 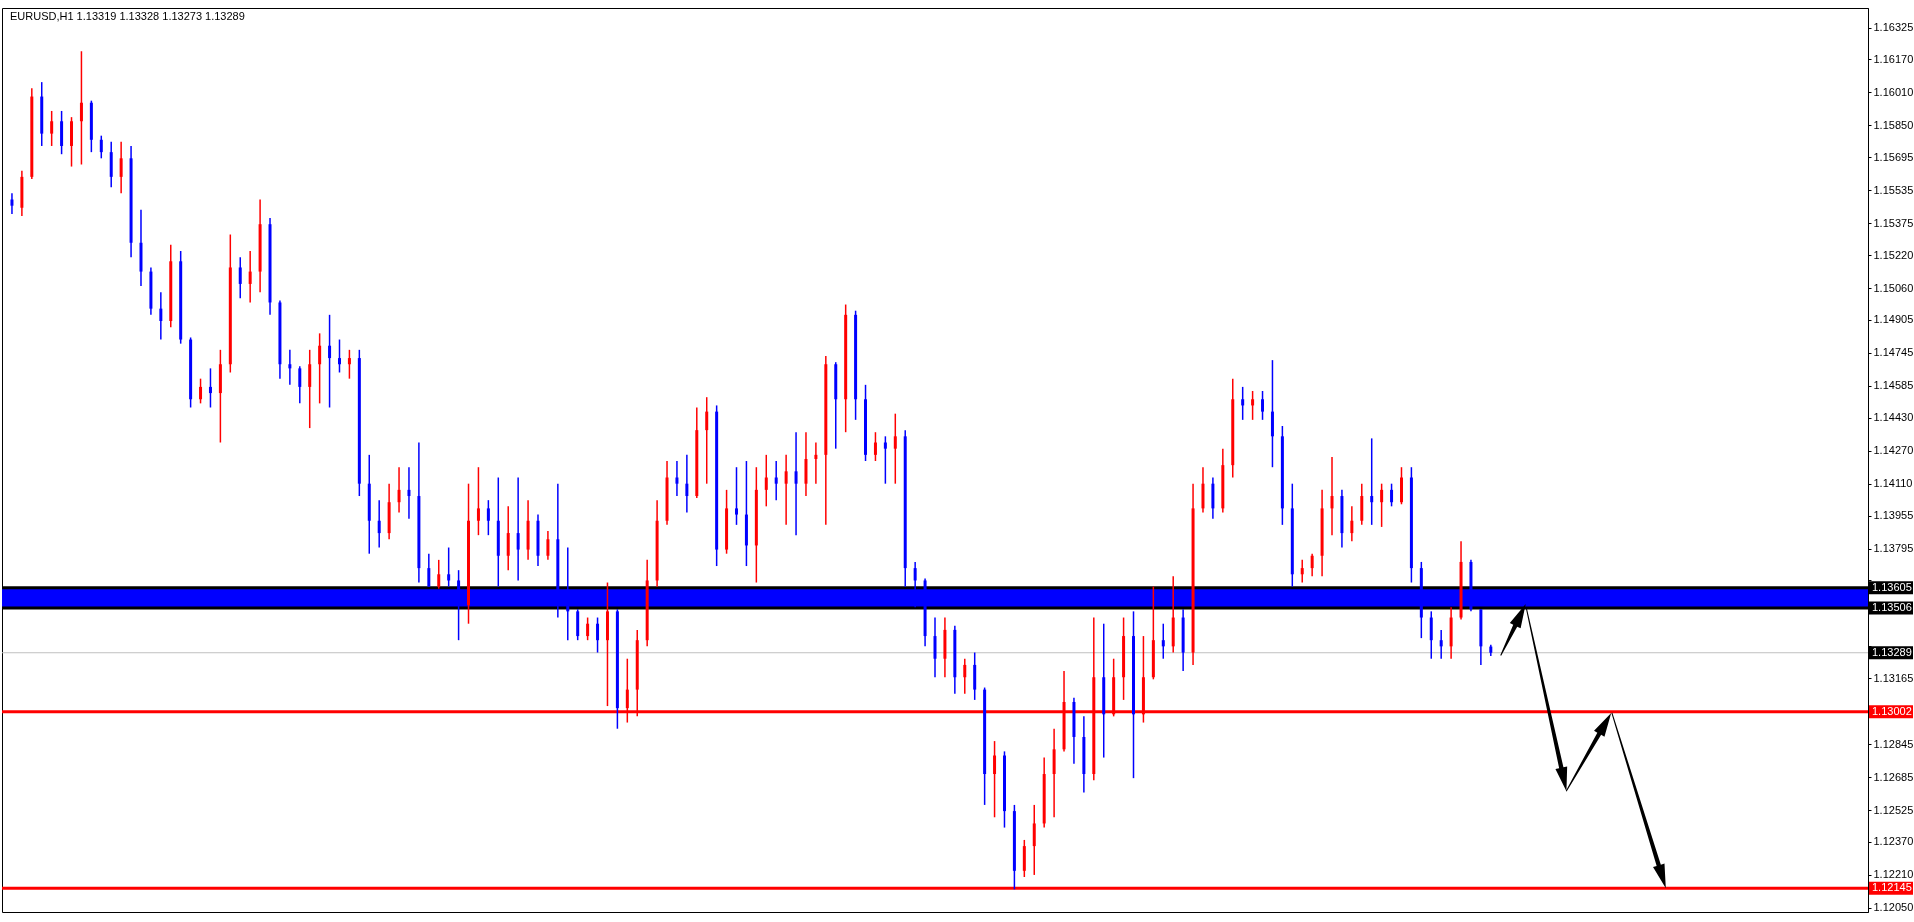 I want to click on y-tick-label: 1.15060, so click(x=1893, y=287).